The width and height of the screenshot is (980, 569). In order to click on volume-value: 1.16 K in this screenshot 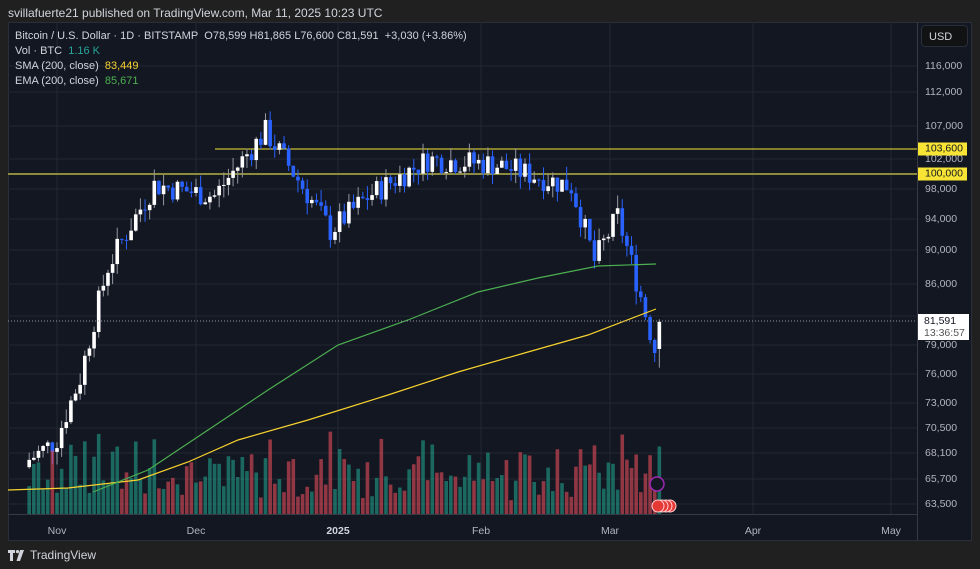, I will do `click(84, 51)`.